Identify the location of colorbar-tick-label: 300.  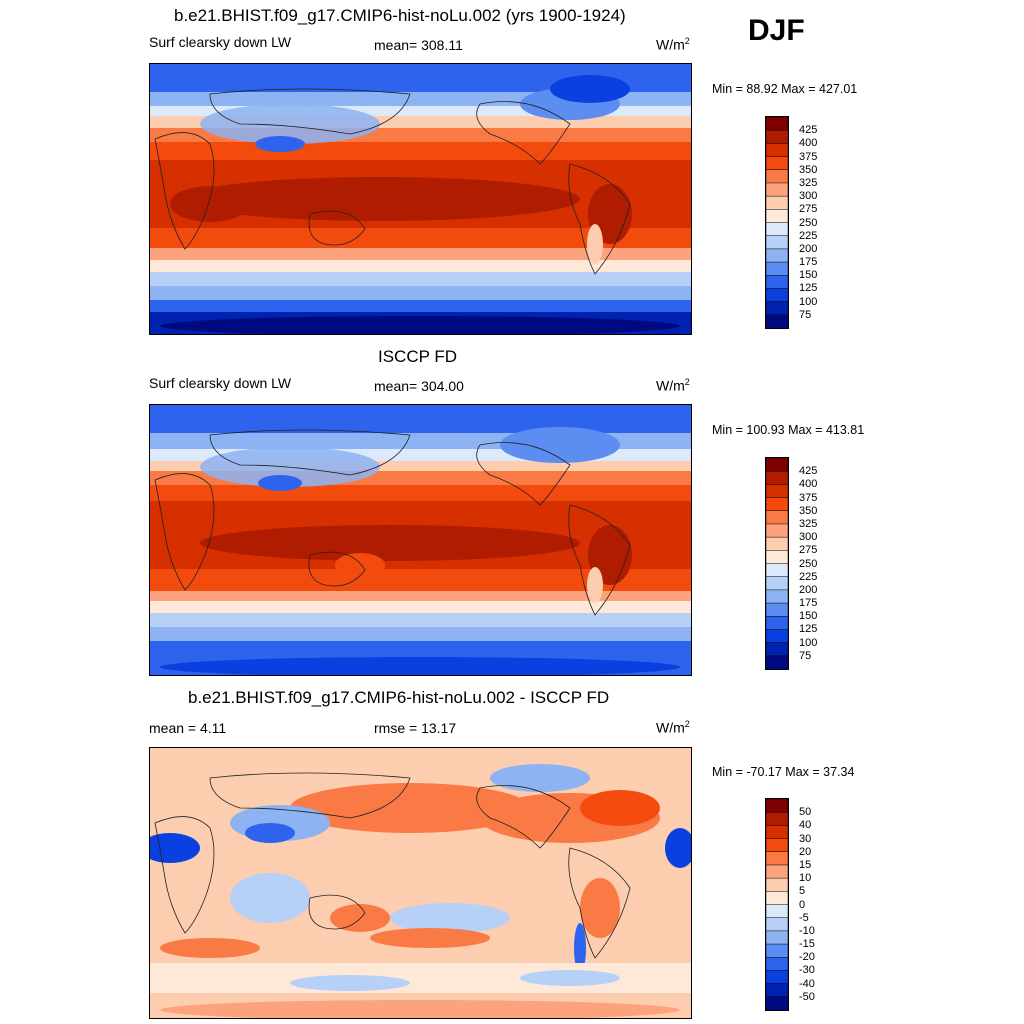
(808, 537).